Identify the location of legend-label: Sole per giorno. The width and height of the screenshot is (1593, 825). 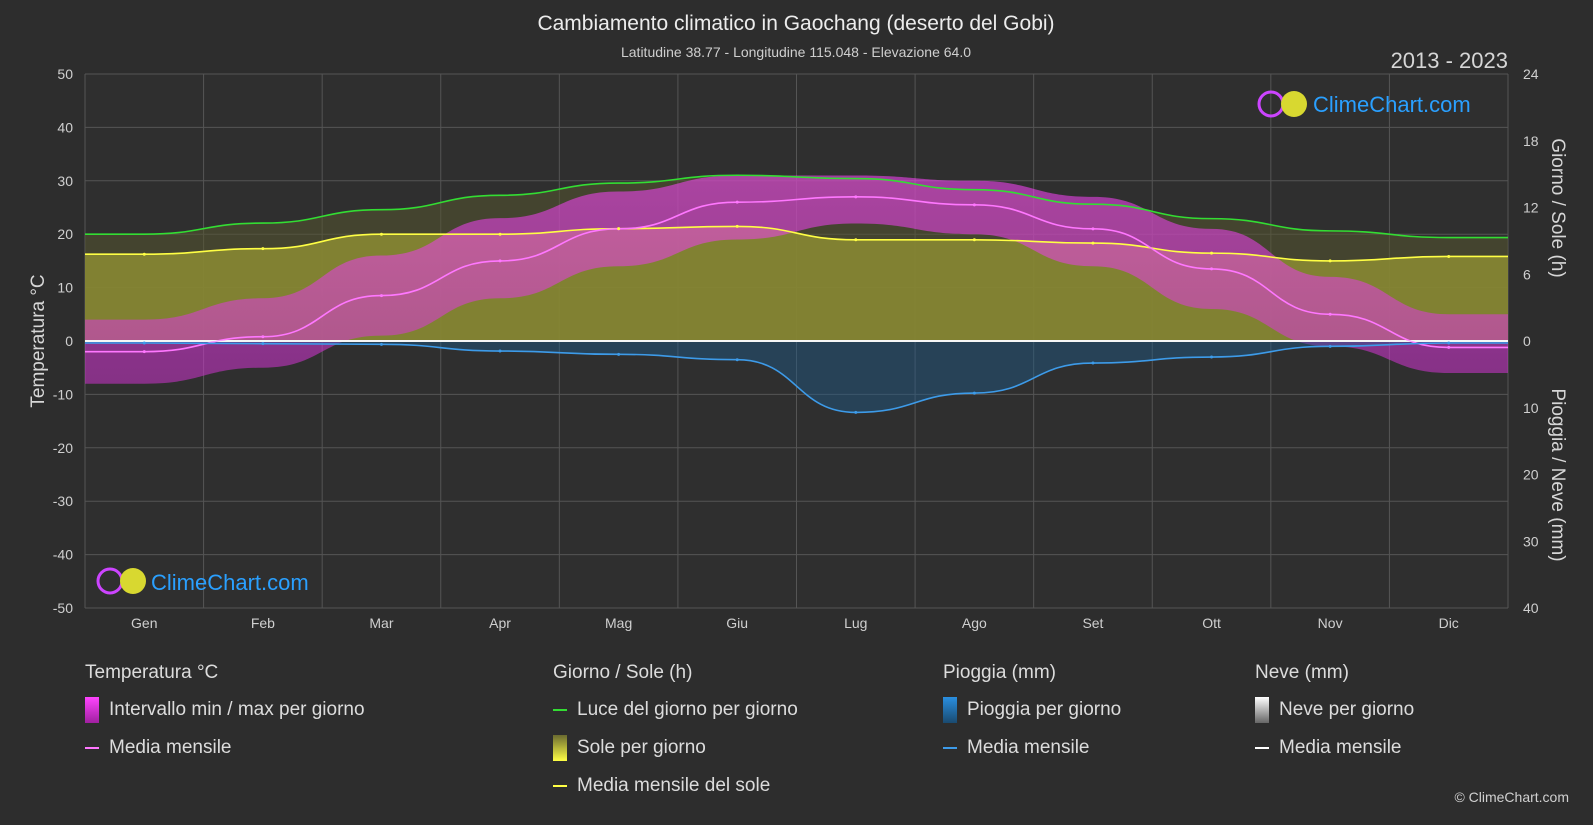
(641, 747).